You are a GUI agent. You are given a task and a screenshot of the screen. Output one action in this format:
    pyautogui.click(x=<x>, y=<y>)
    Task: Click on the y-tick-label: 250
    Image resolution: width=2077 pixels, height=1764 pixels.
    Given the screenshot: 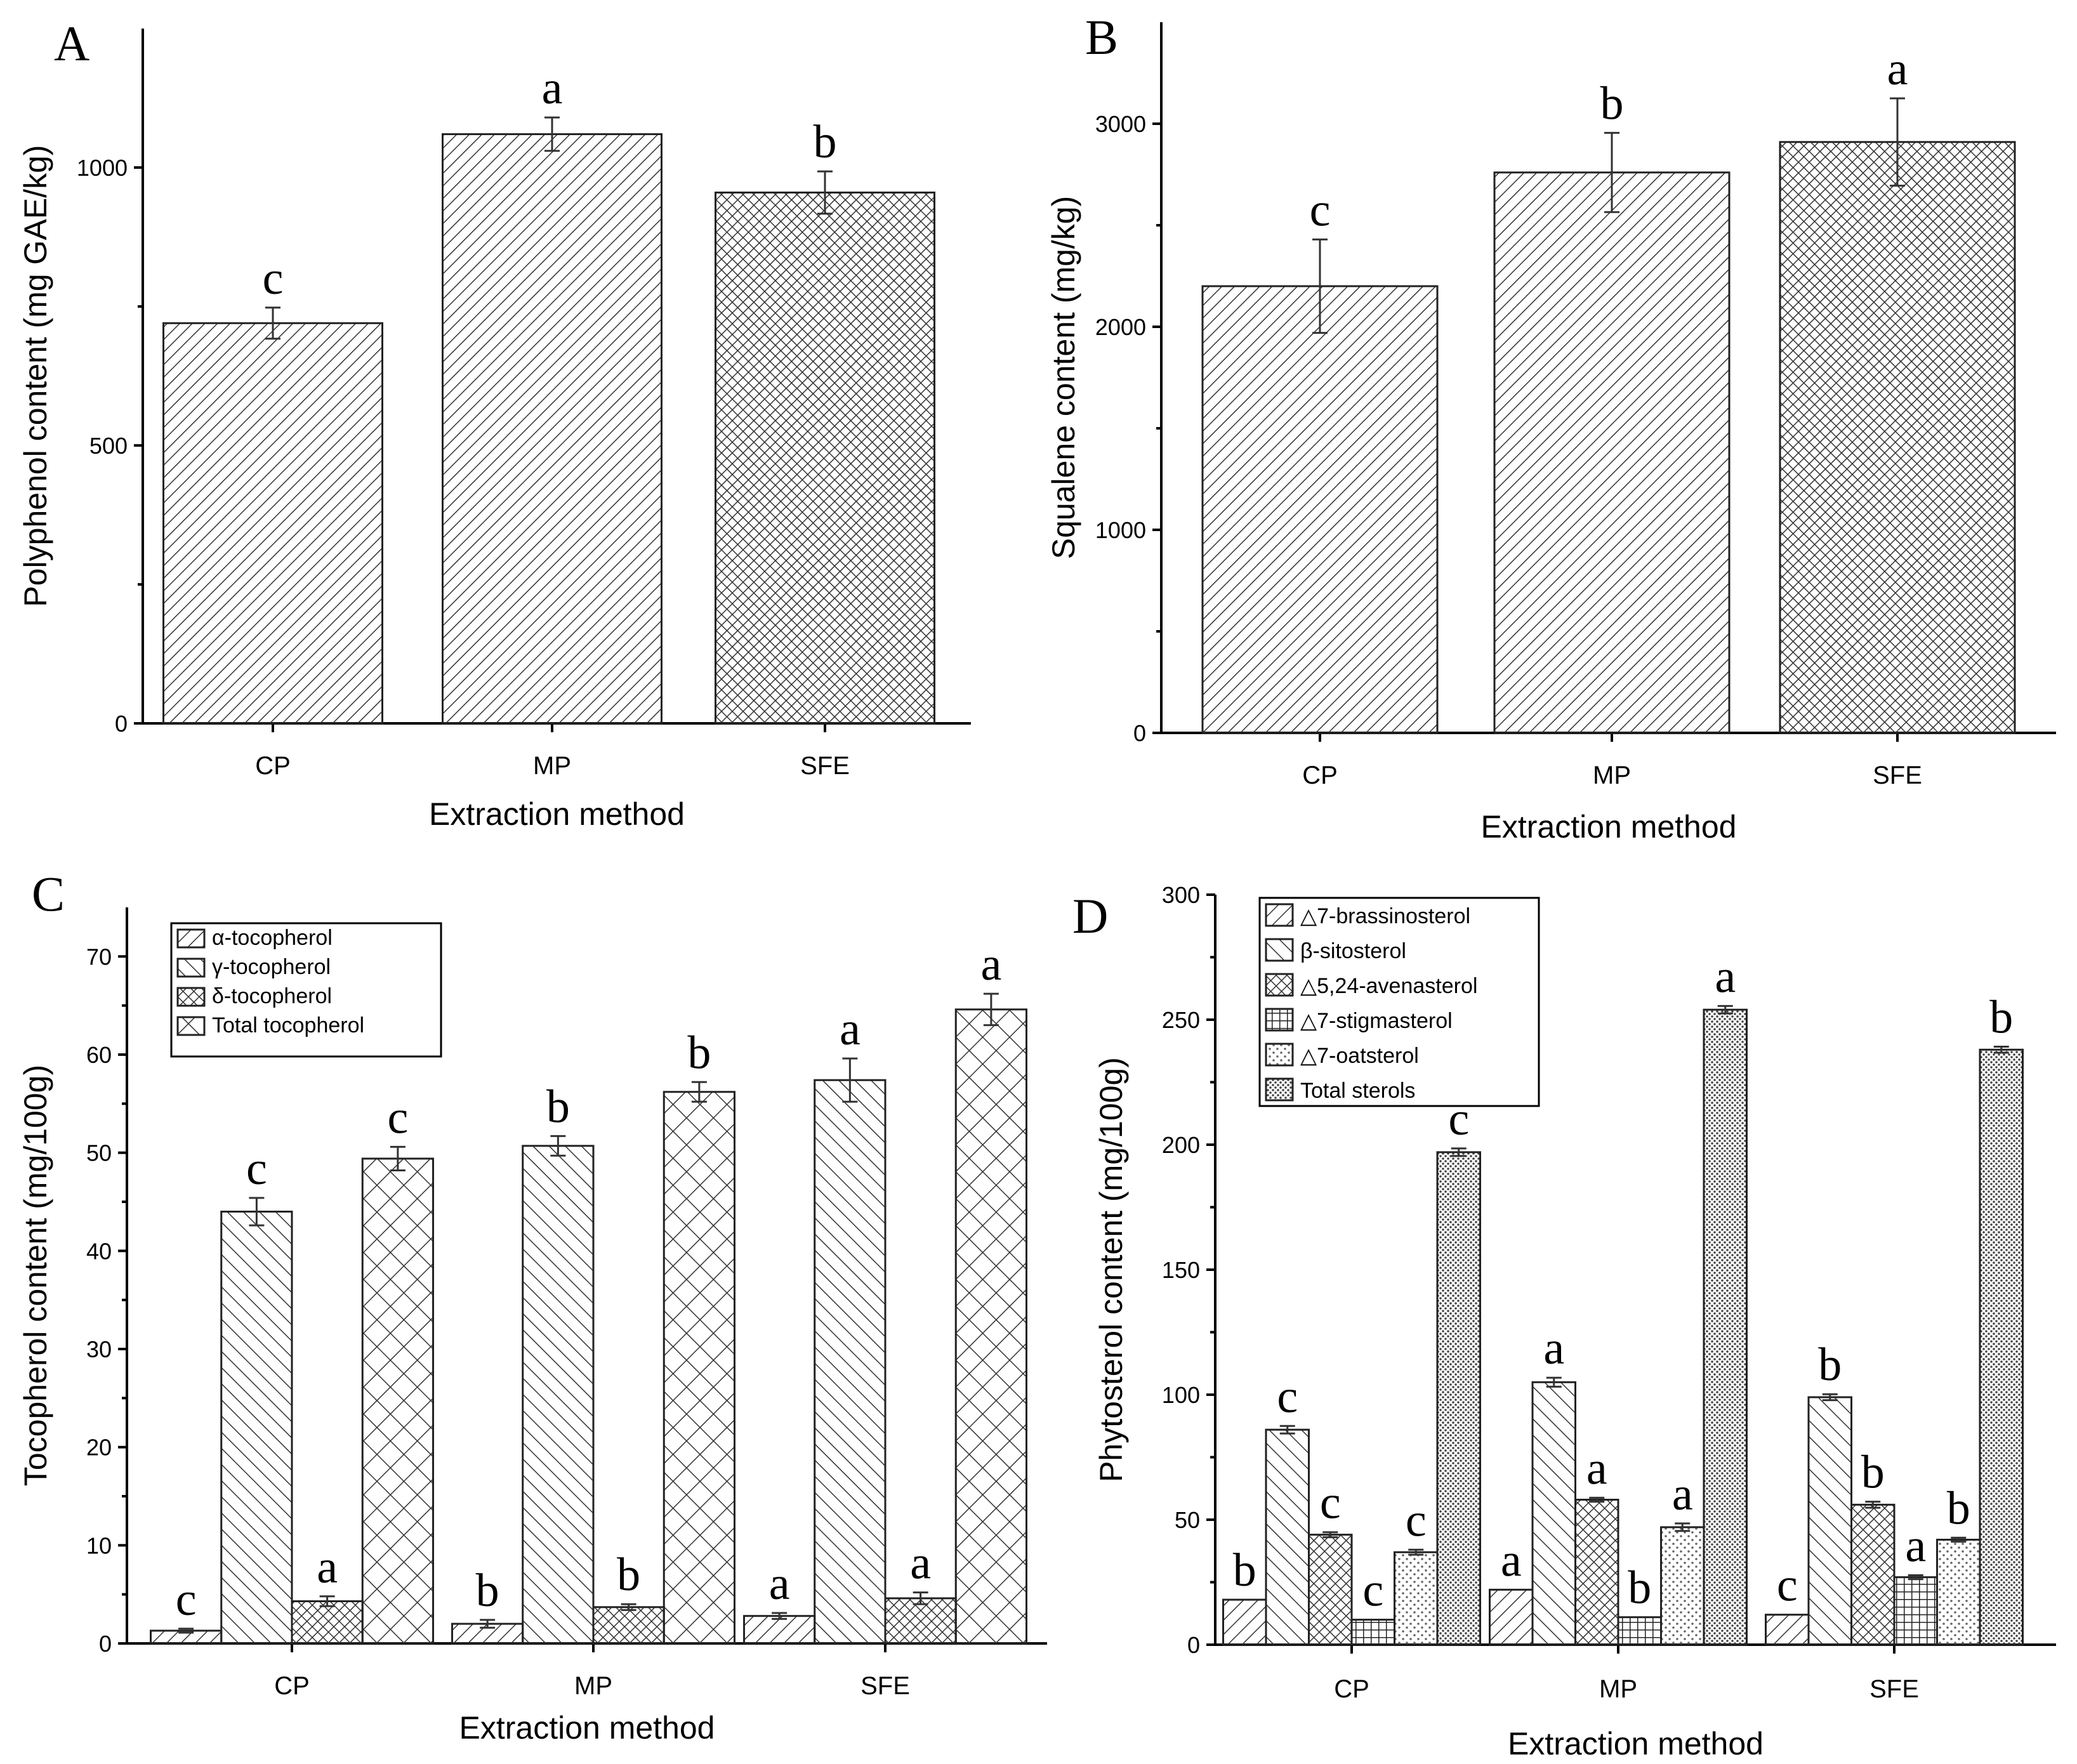 What is the action you would take?
    pyautogui.click(x=1181, y=1020)
    